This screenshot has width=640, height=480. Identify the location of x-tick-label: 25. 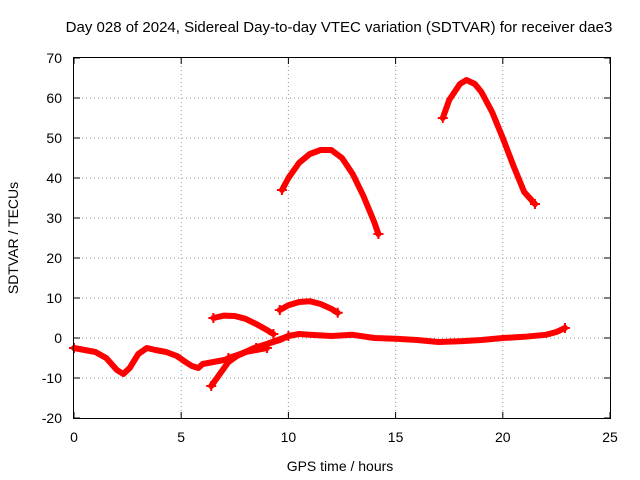
(610, 437).